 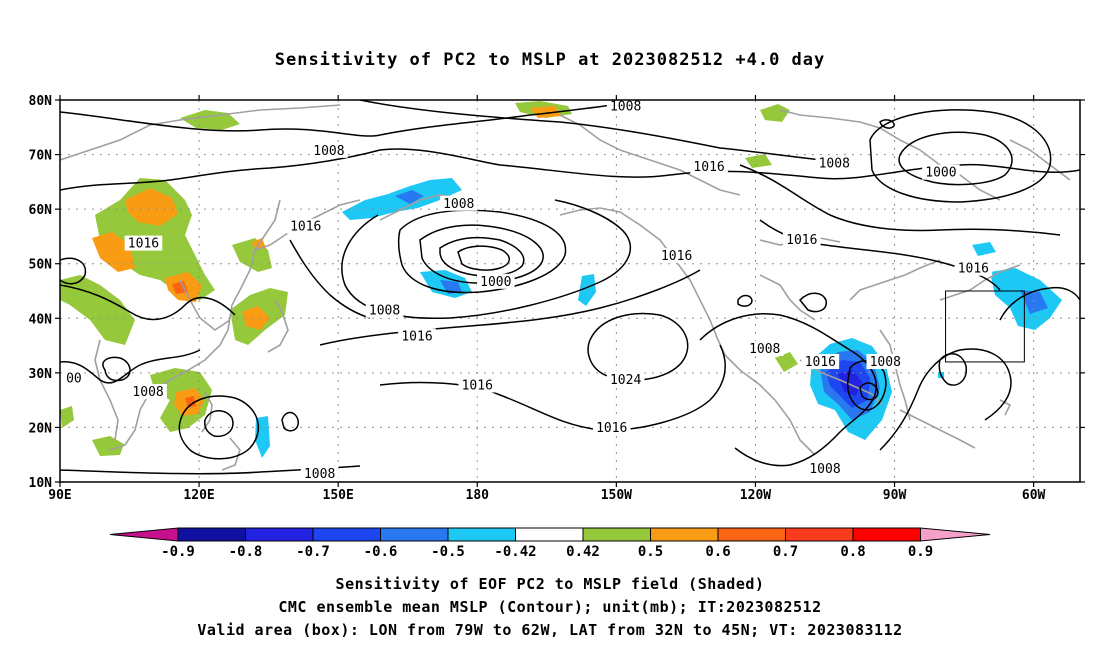 What do you see at coordinates (616, 495) in the screenshot?
I see `lon-tick-label: 150W` at bounding box center [616, 495].